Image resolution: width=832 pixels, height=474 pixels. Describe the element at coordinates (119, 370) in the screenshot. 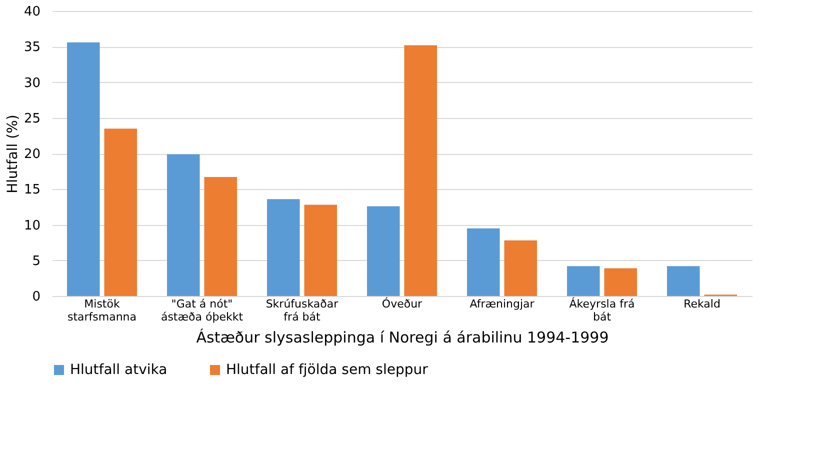

I see `legend-label: Hlutfall atvika` at that location.